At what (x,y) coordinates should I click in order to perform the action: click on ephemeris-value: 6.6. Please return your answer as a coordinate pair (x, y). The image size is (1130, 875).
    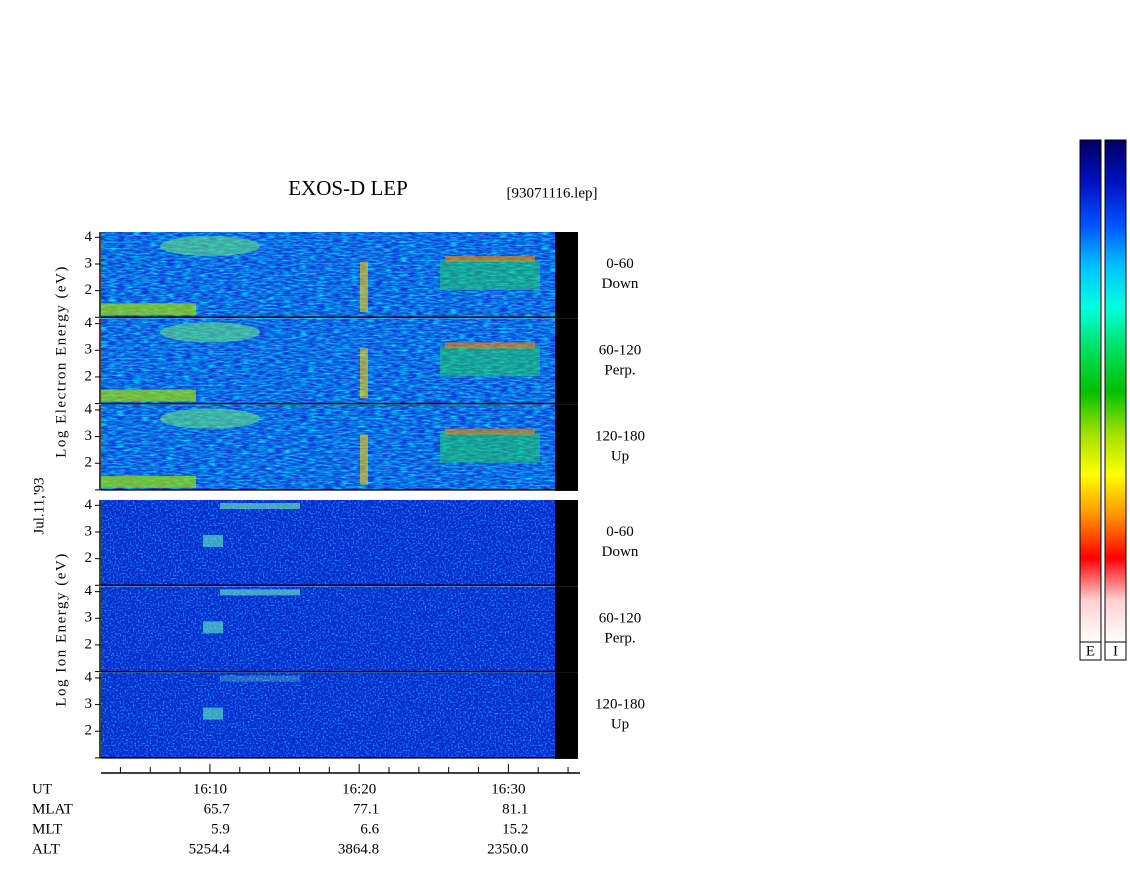
    Looking at the image, I should click on (369, 829).